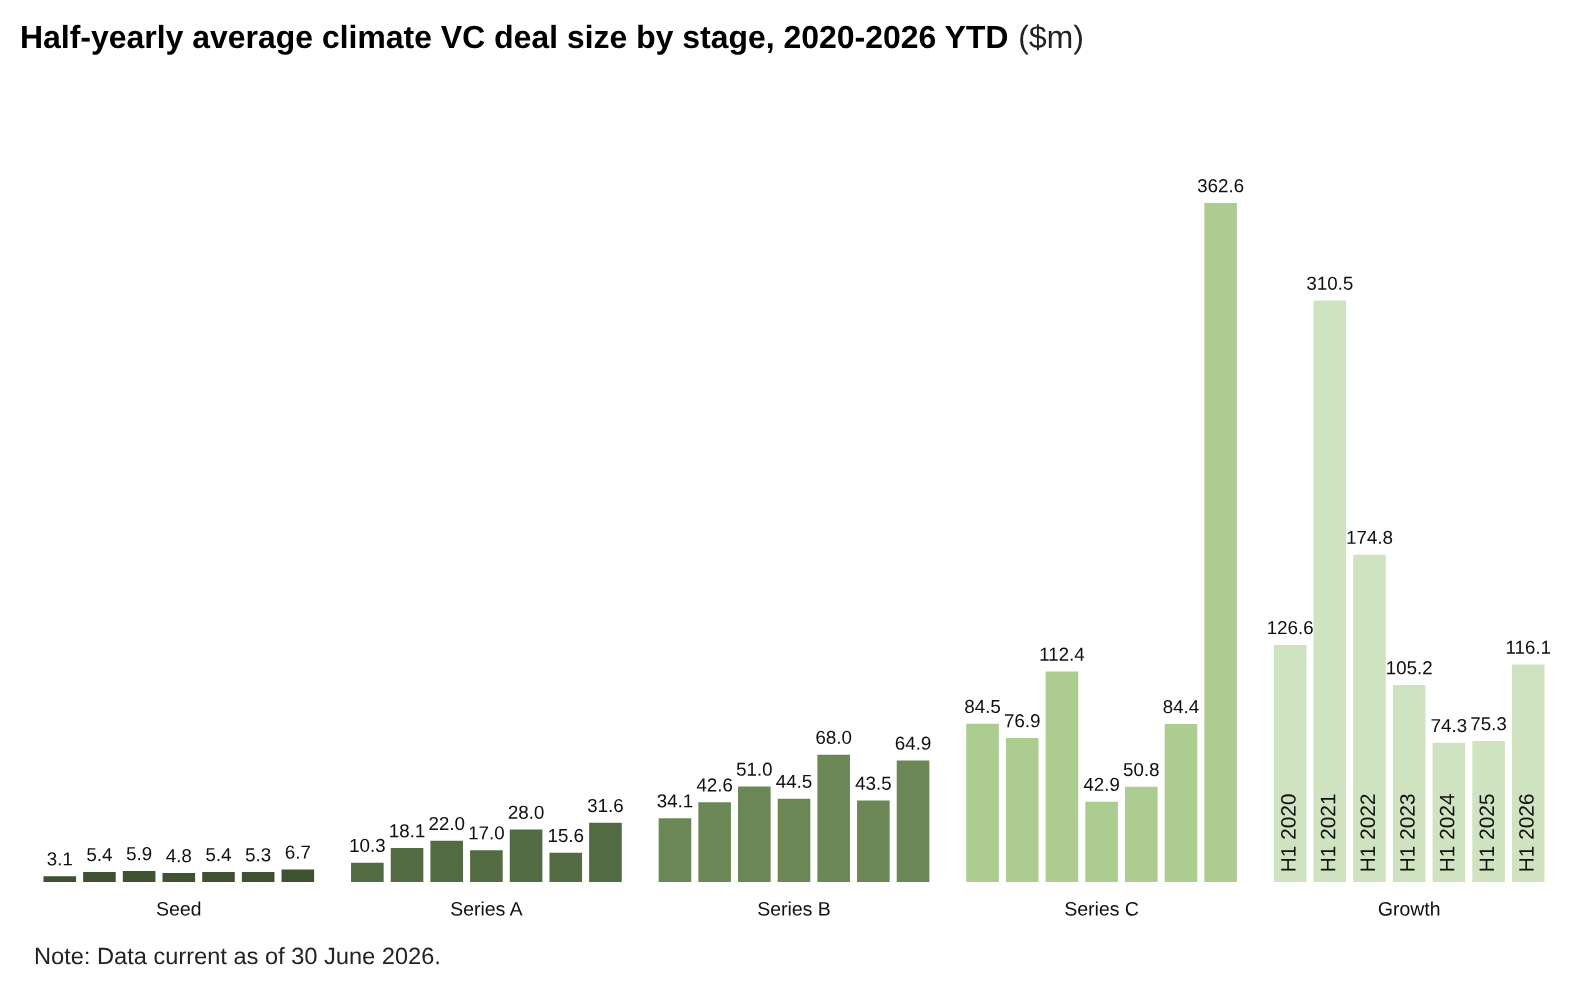 Image resolution: width=1578 pixels, height=1008 pixels. I want to click on x-tick-label: Series A, so click(487, 908).